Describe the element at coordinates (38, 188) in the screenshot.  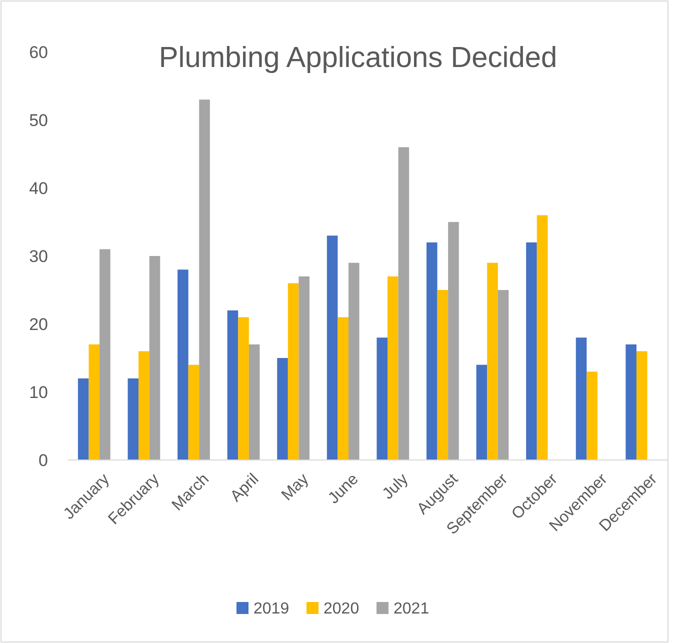
I see `y-tick-label: 40` at that location.